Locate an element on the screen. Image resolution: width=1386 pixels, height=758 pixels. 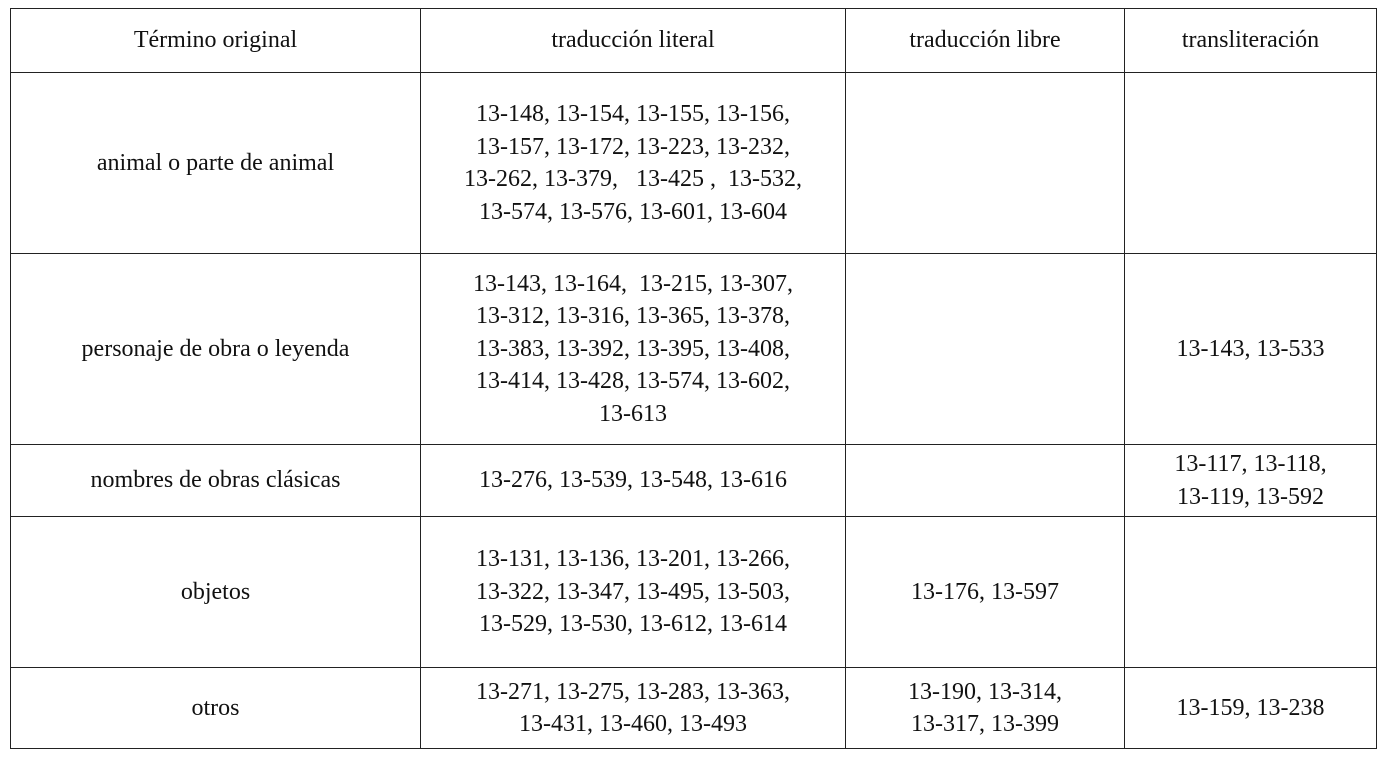
cell-line: 13-322, 13-347, 13-495, 13-503, is located at coordinates (633, 591).